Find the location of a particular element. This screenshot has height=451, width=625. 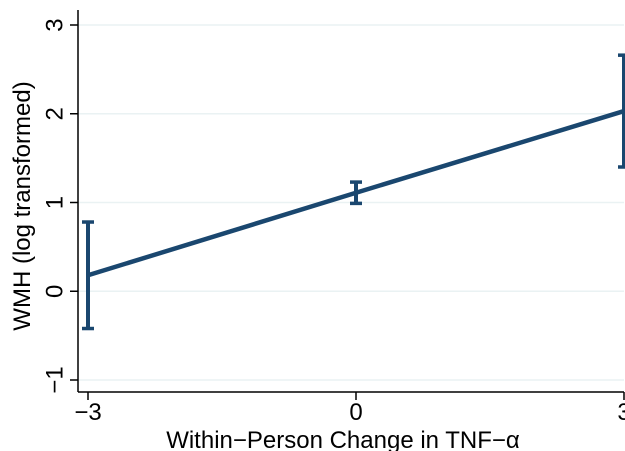

y-tick-label: 2 is located at coordinates (54, 113).